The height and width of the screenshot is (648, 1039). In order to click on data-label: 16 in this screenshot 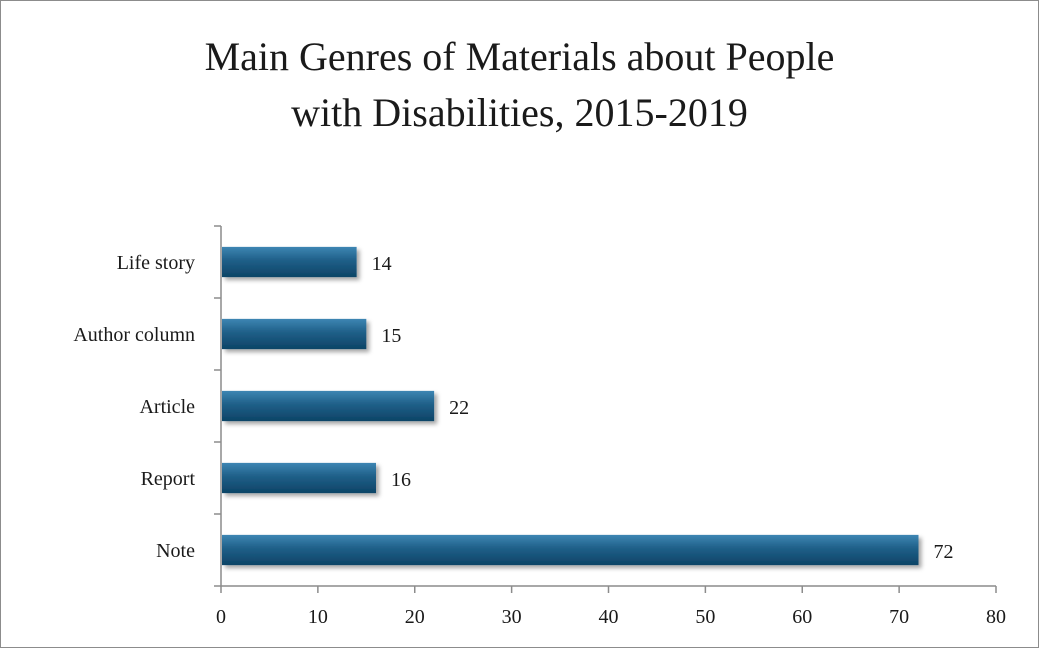, I will do `click(401, 480)`.